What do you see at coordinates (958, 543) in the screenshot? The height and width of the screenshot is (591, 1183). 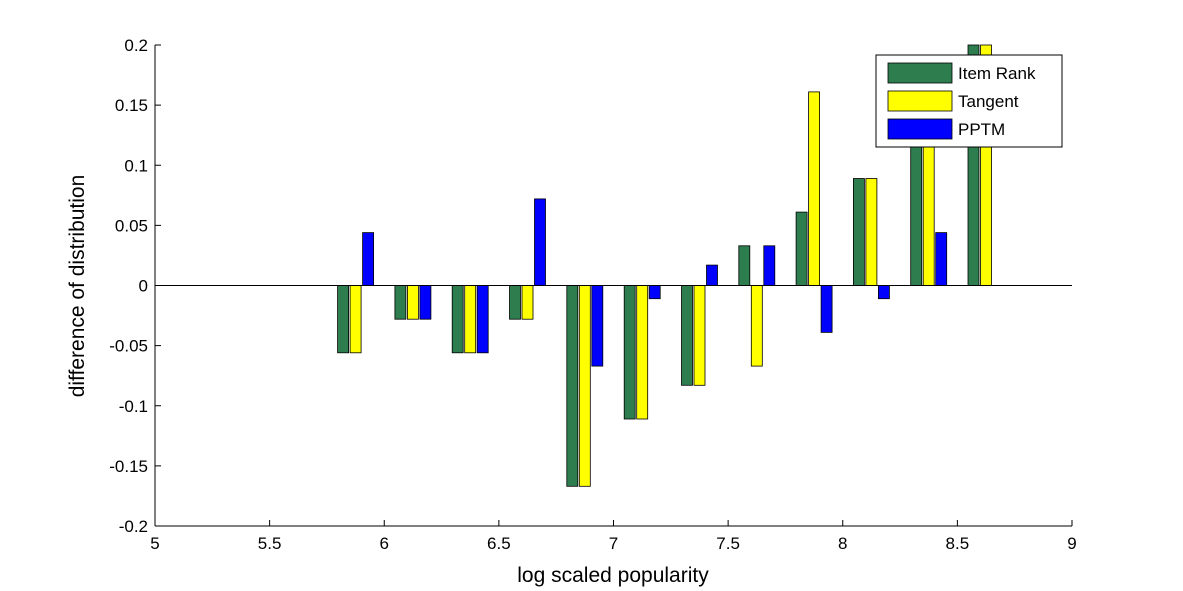 I see `x-tick-label: 8.5` at bounding box center [958, 543].